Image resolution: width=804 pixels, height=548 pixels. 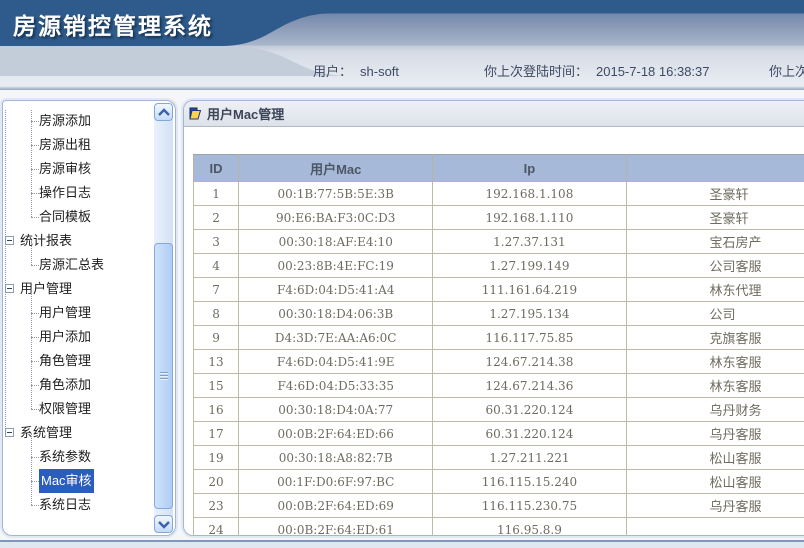 What do you see at coordinates (529, 313) in the screenshot?
I see `table-cell-ip: 1.27.195.134` at bounding box center [529, 313].